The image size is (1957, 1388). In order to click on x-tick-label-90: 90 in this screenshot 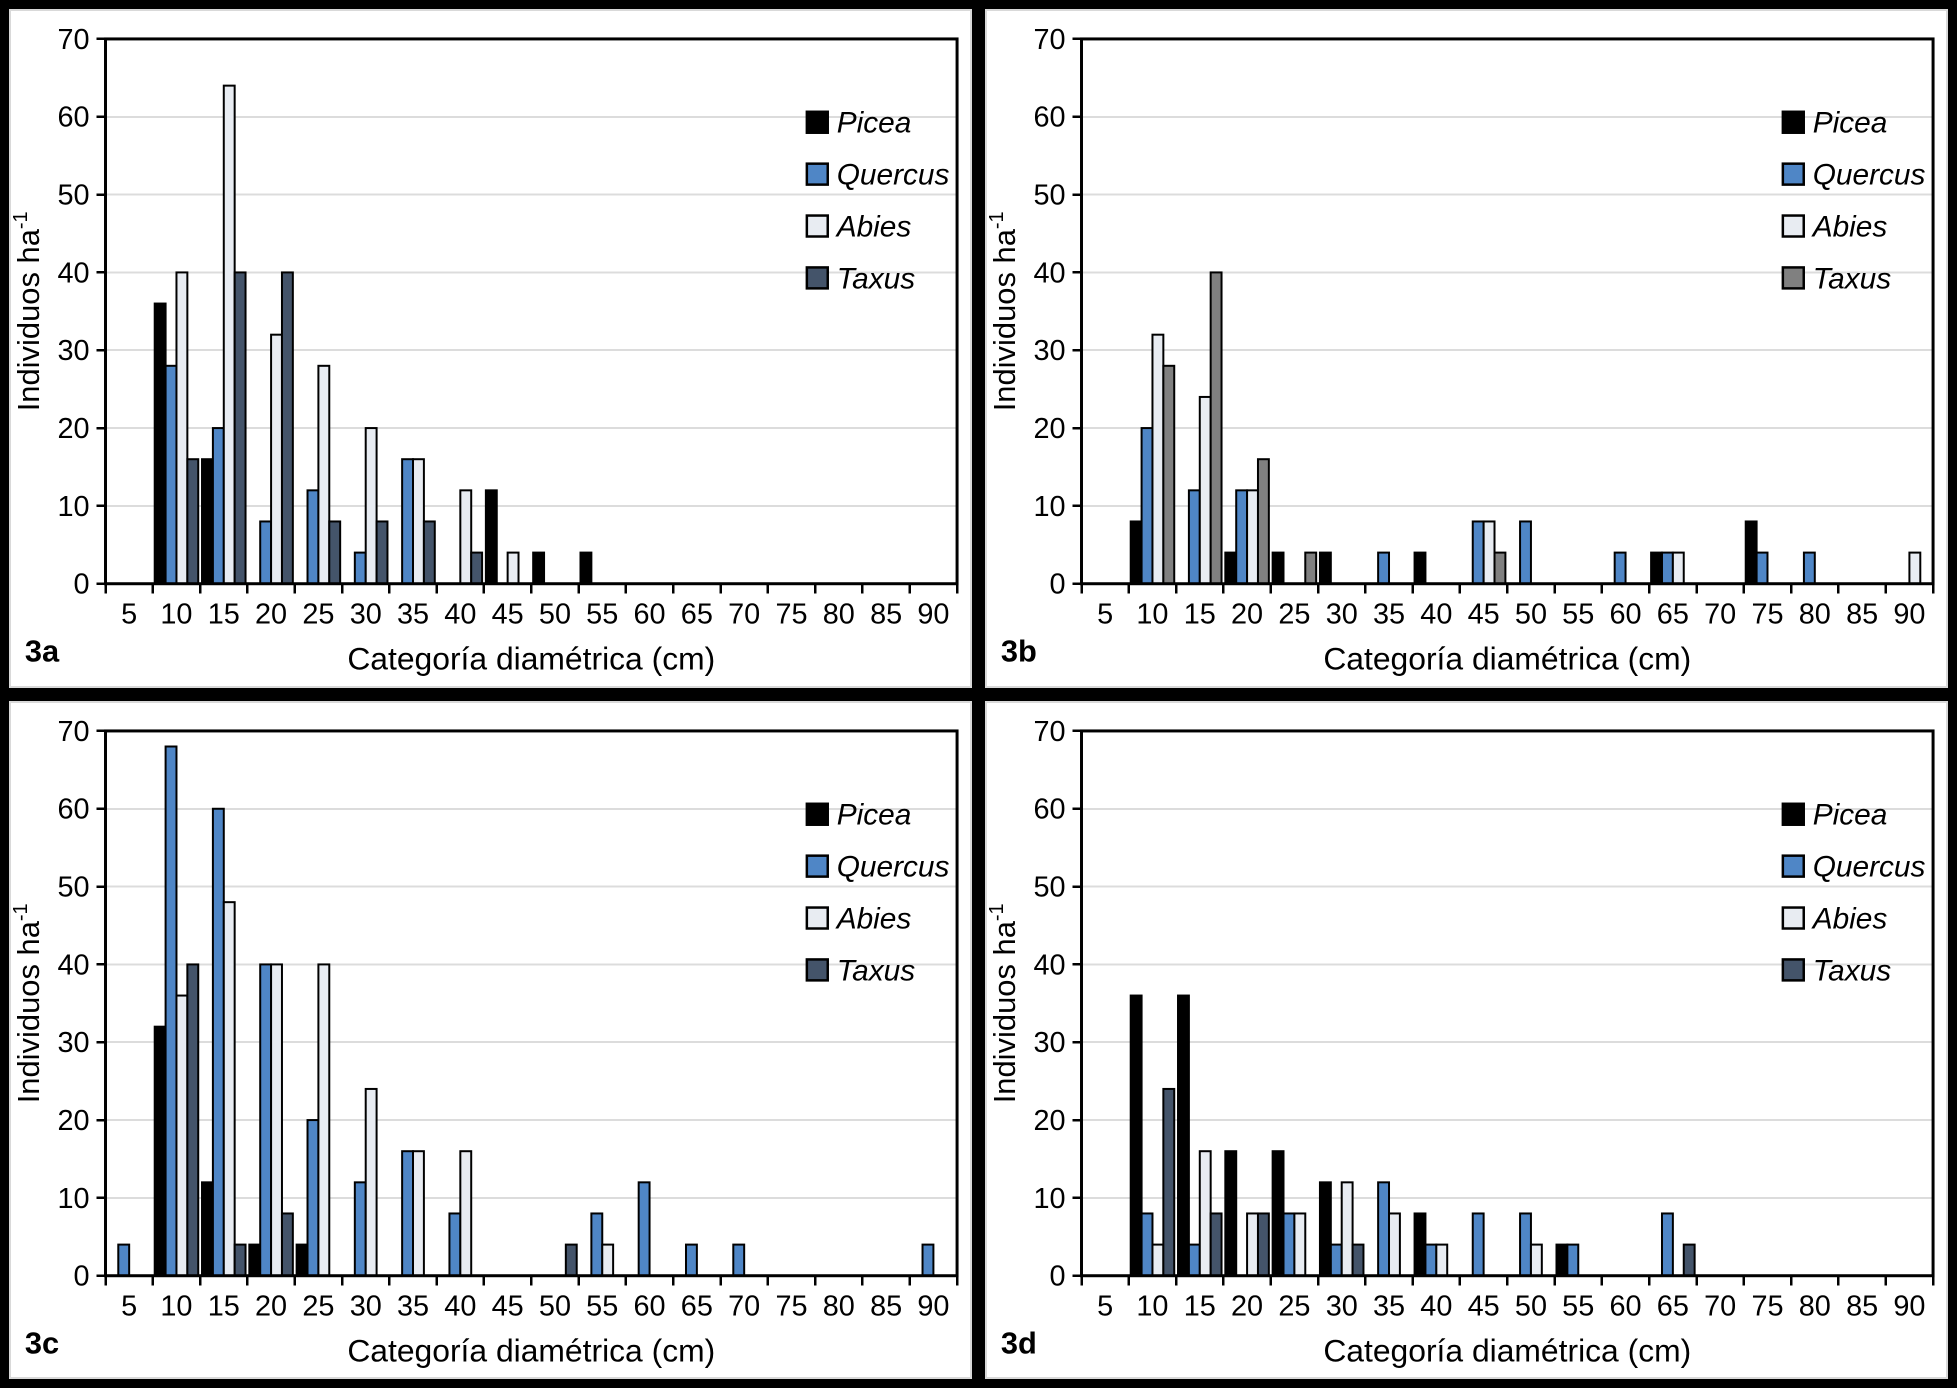, I will do `click(1909, 615)`.